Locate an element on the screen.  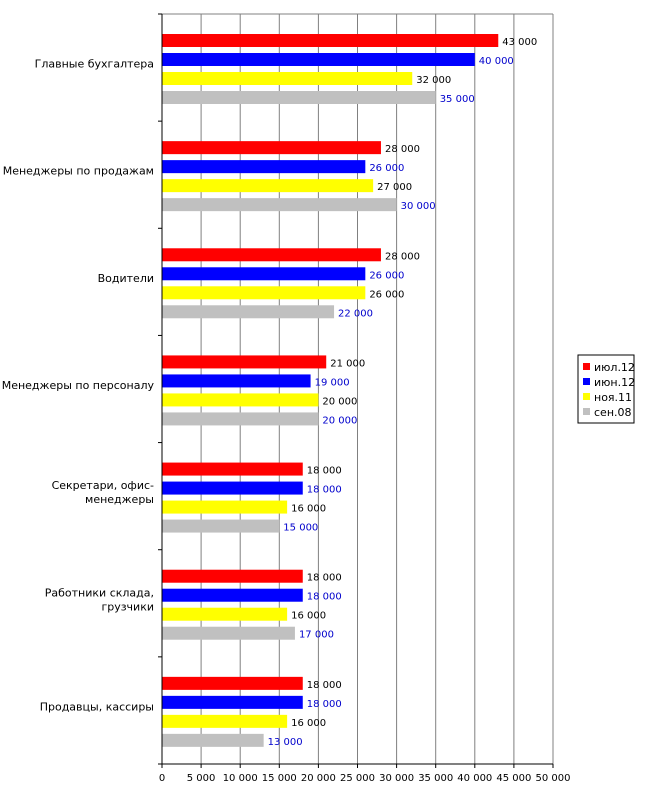
category-label: Менеджеры по продажам is located at coordinates (78, 171).